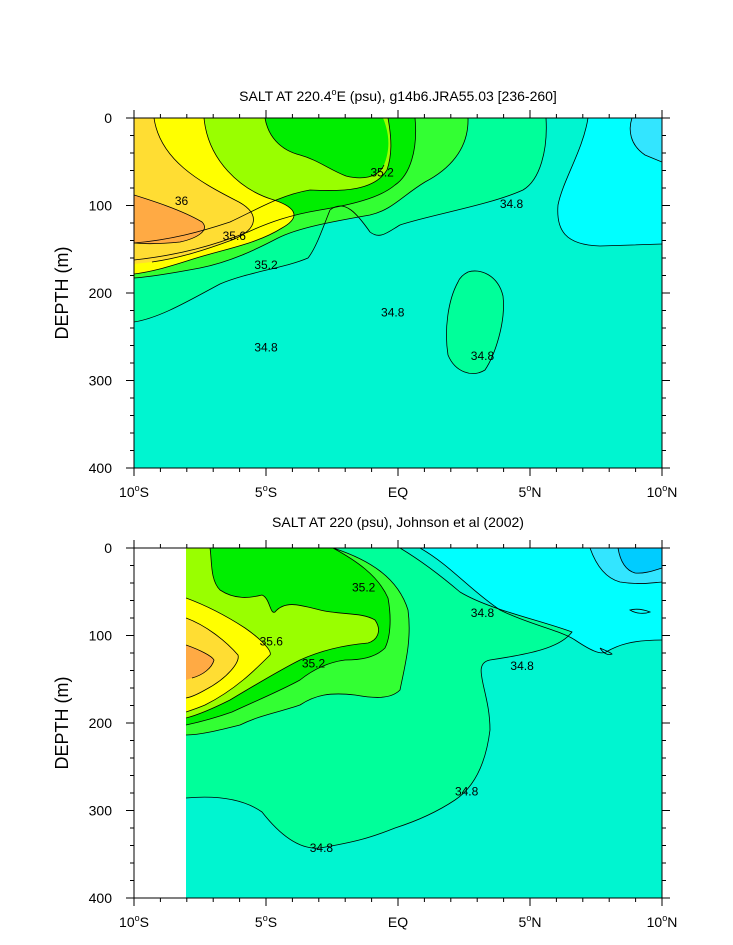 This screenshot has height=945, width=733. What do you see at coordinates (327, 148) in the screenshot?
I see `panel-1-fill-35.4b` at bounding box center [327, 148].